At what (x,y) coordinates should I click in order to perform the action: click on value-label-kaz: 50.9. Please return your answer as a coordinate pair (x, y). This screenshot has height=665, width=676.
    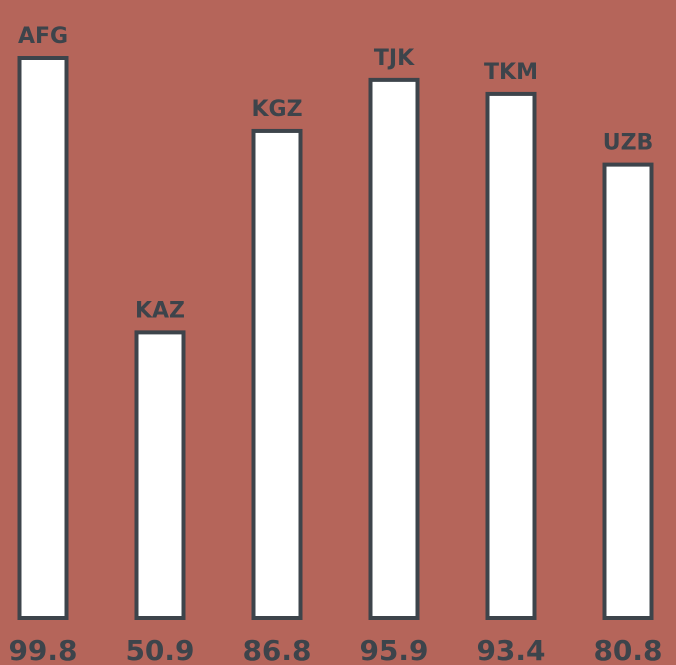
    Looking at the image, I should click on (159, 649).